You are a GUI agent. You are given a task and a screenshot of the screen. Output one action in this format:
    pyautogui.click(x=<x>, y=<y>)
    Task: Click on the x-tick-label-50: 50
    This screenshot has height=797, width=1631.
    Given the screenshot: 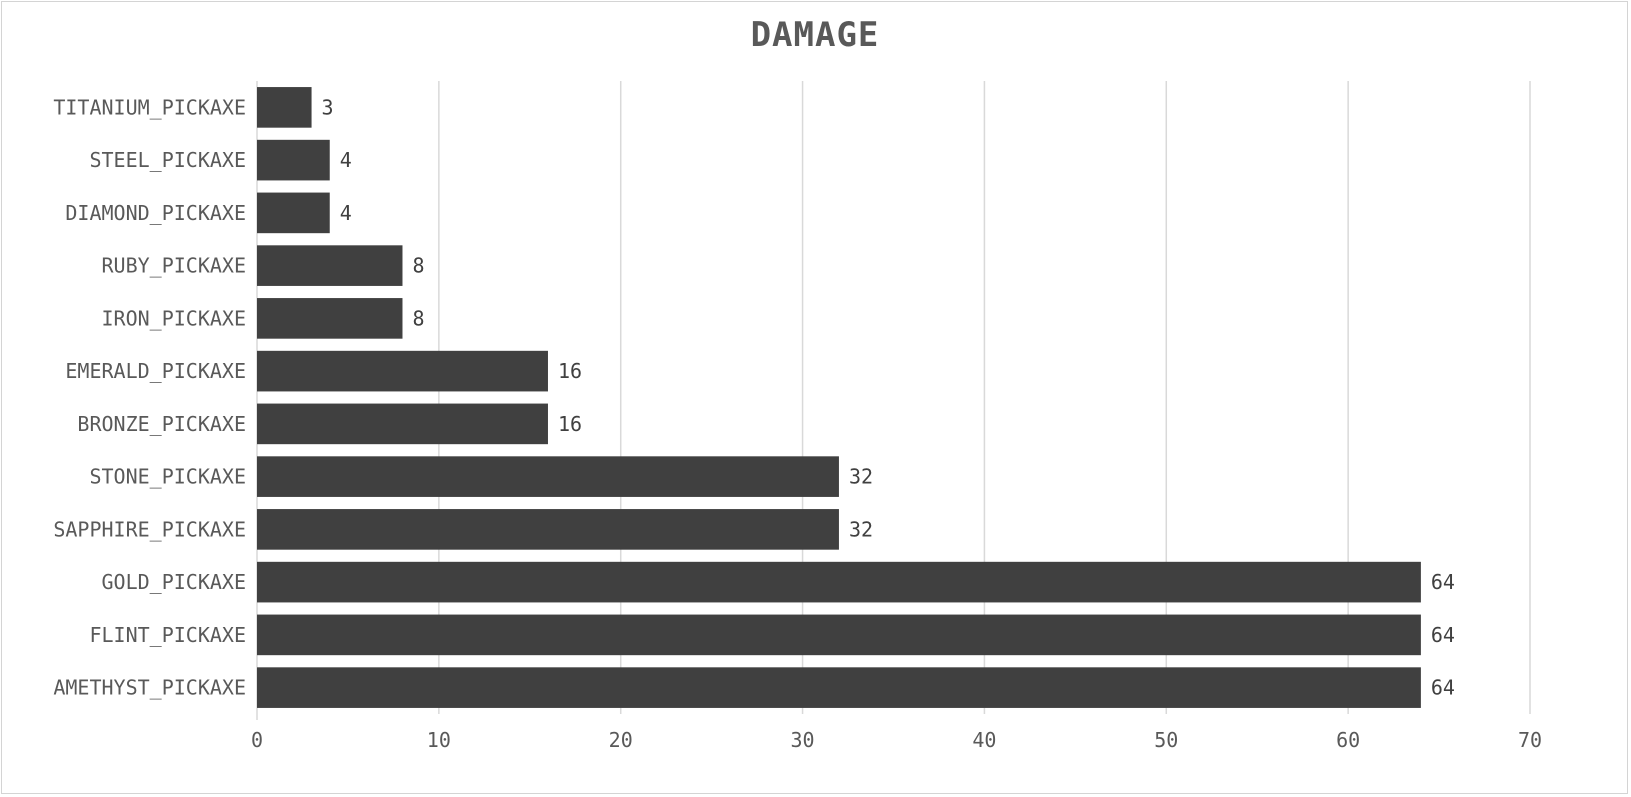 What is the action you would take?
    pyautogui.click(x=1166, y=740)
    